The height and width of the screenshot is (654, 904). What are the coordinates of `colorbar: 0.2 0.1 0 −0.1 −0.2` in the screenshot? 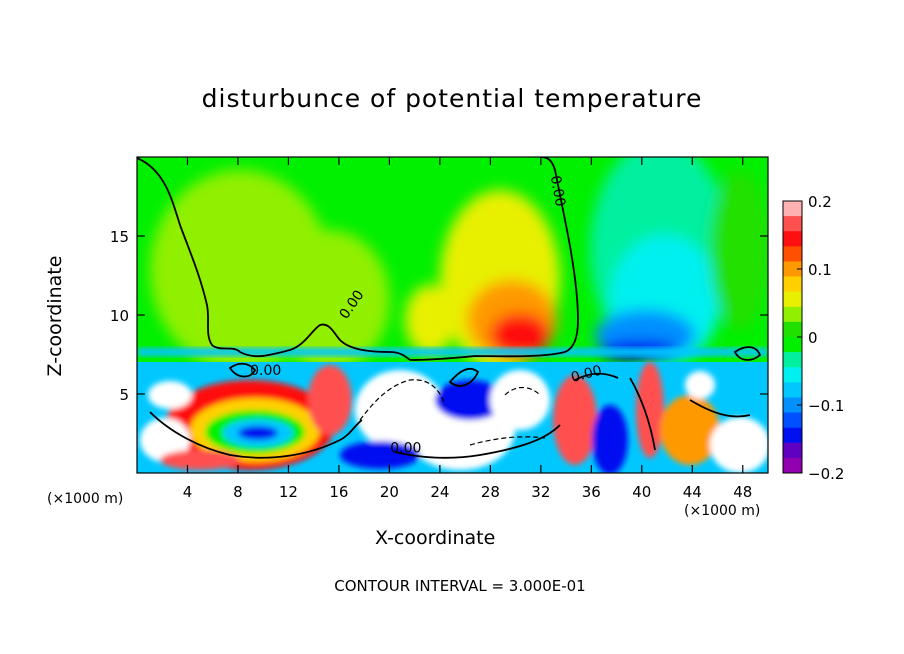 It's located at (813, 338).